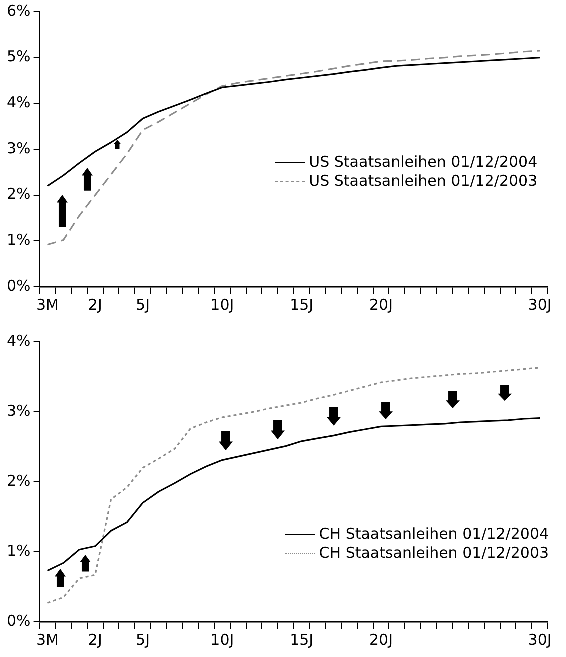 This screenshot has height=657, width=566. What do you see at coordinates (19, 57) in the screenshot?
I see `y-tick-label: 5%` at bounding box center [19, 57].